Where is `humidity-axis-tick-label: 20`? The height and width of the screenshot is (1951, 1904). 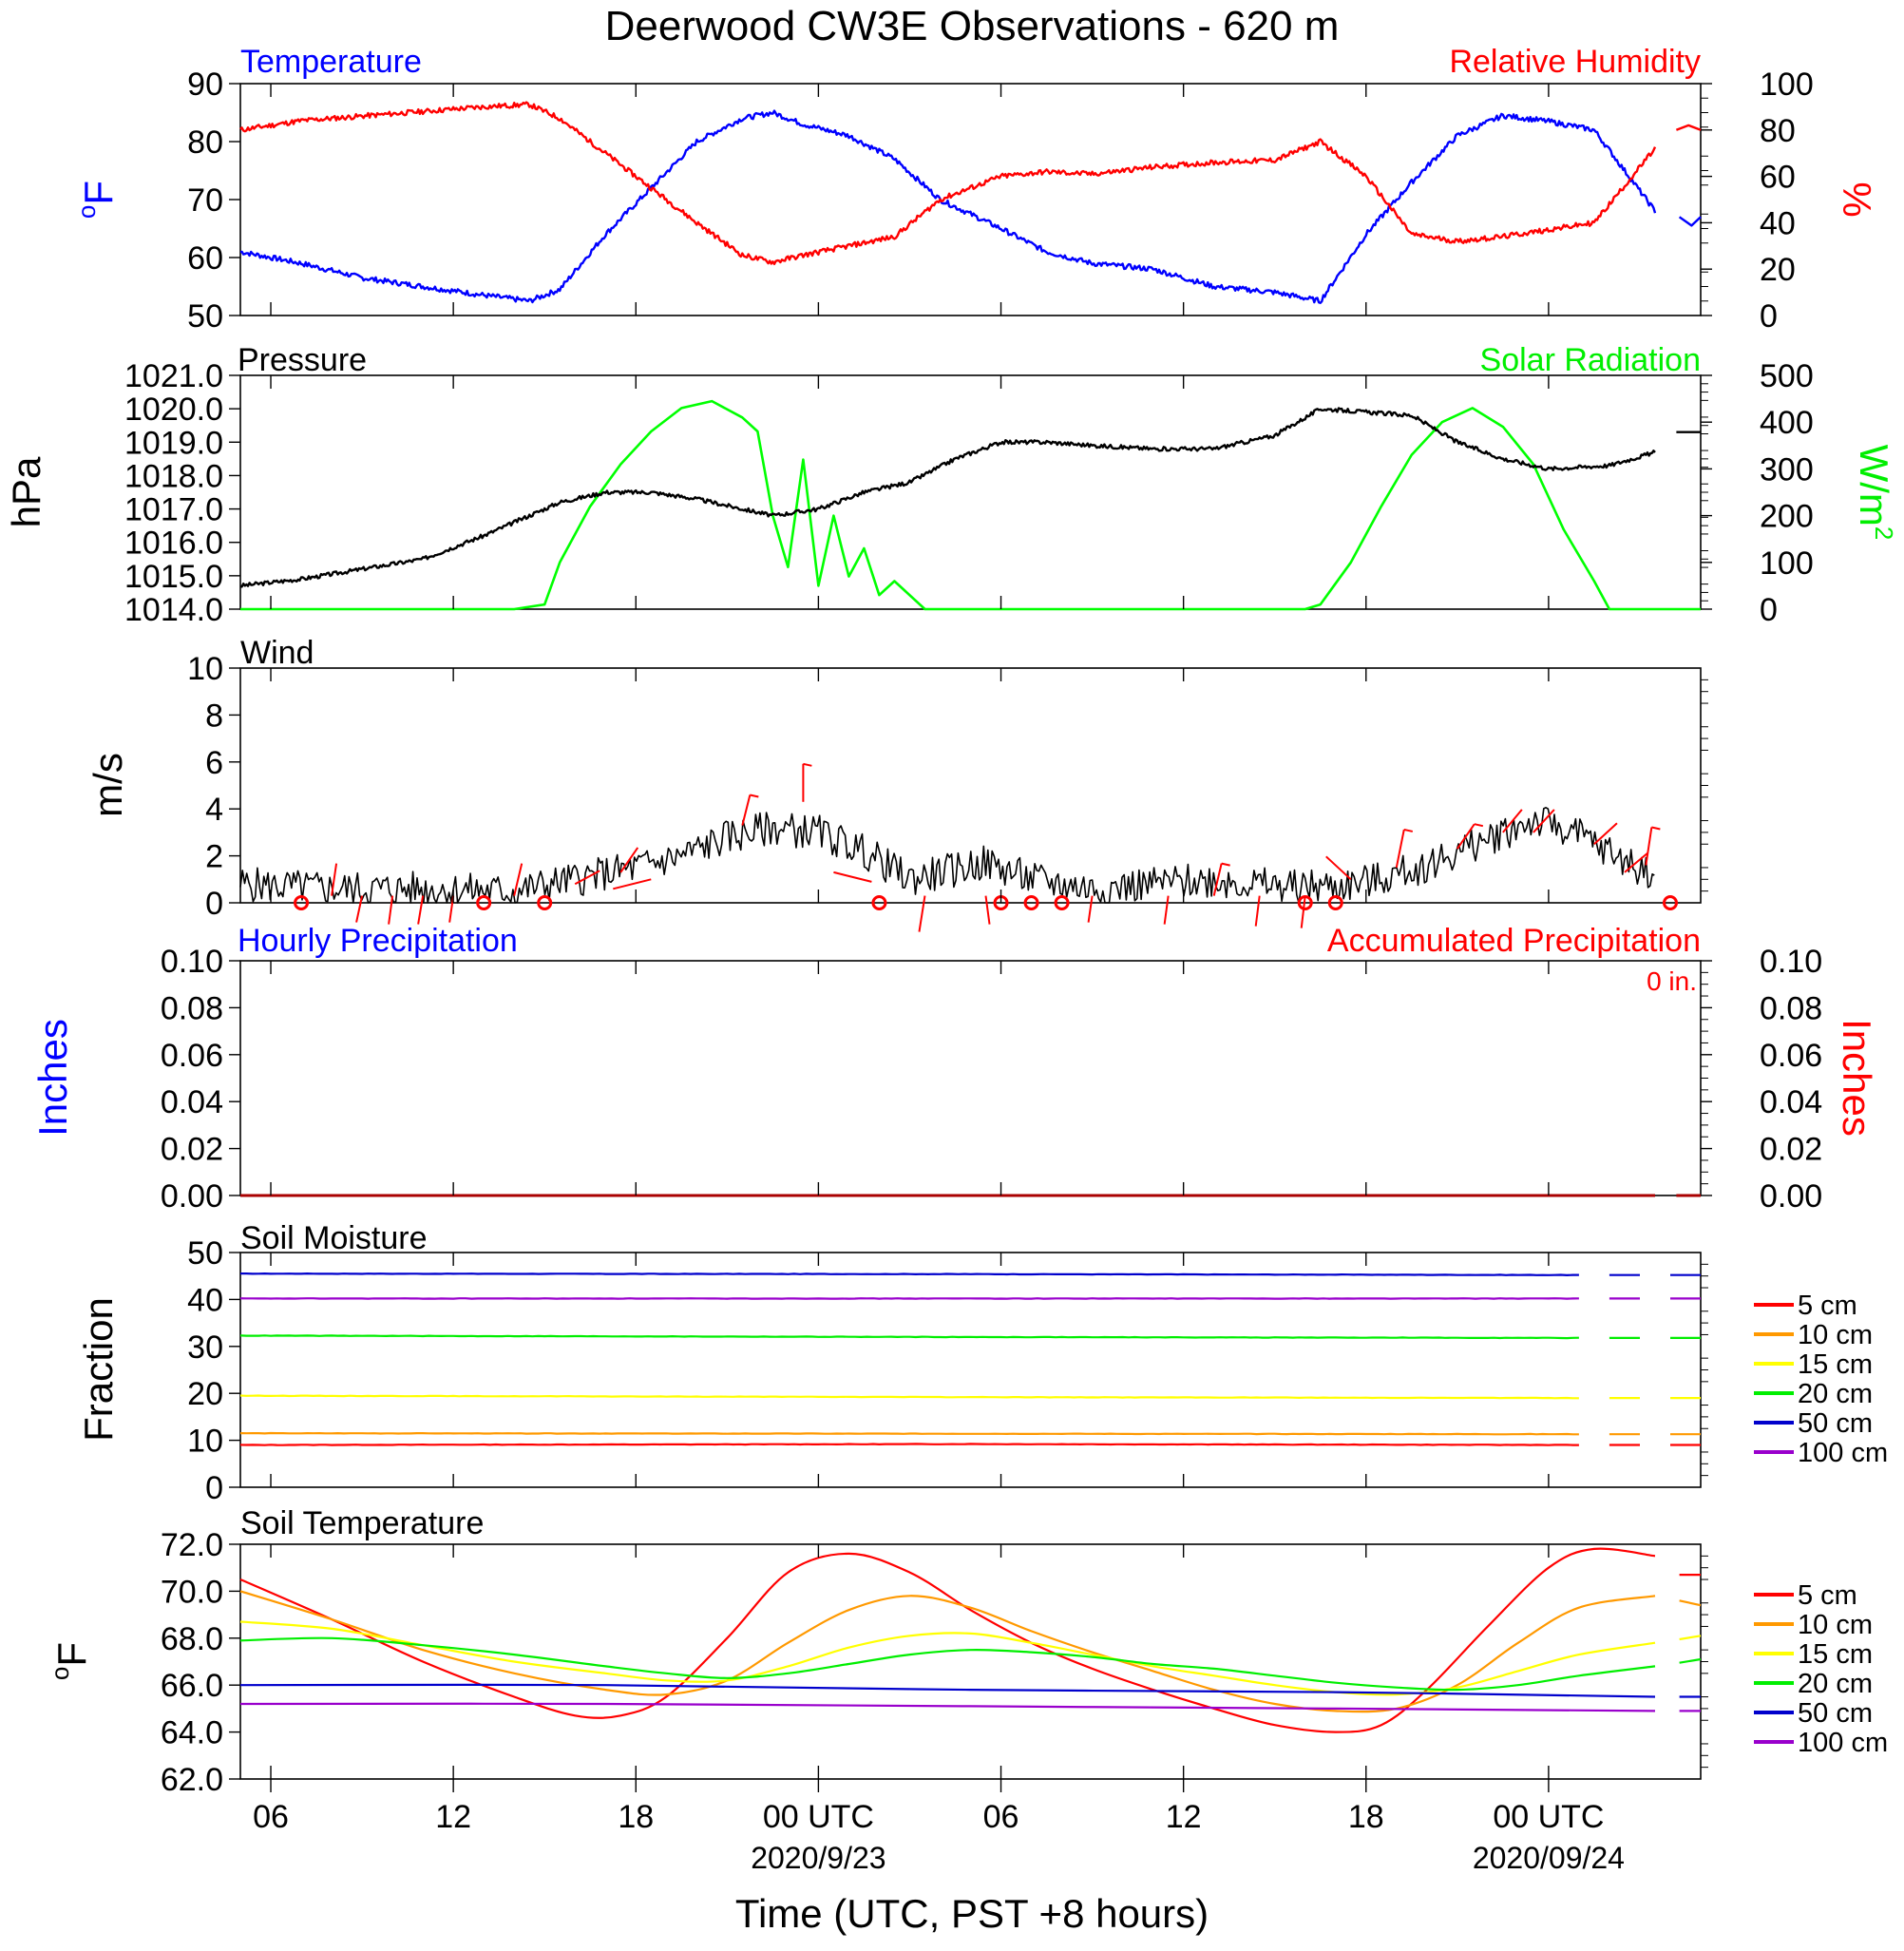 humidity-axis-tick-label: 20 is located at coordinates (1778, 270).